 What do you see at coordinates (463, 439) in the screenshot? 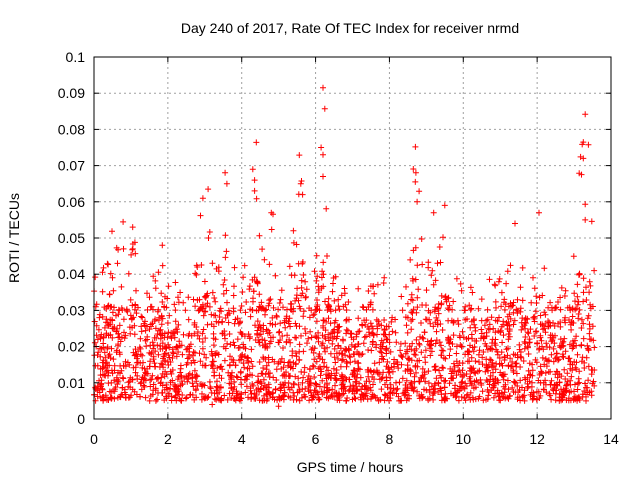
I see `x-tick-label: 10` at bounding box center [463, 439].